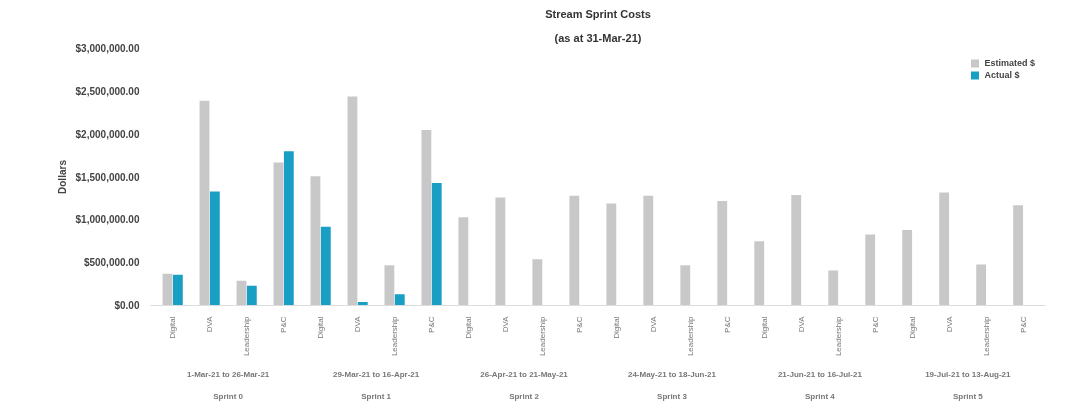 This screenshot has height=409, width=1081. I want to click on y-tick-label: $1,000,000.00, so click(107, 220).